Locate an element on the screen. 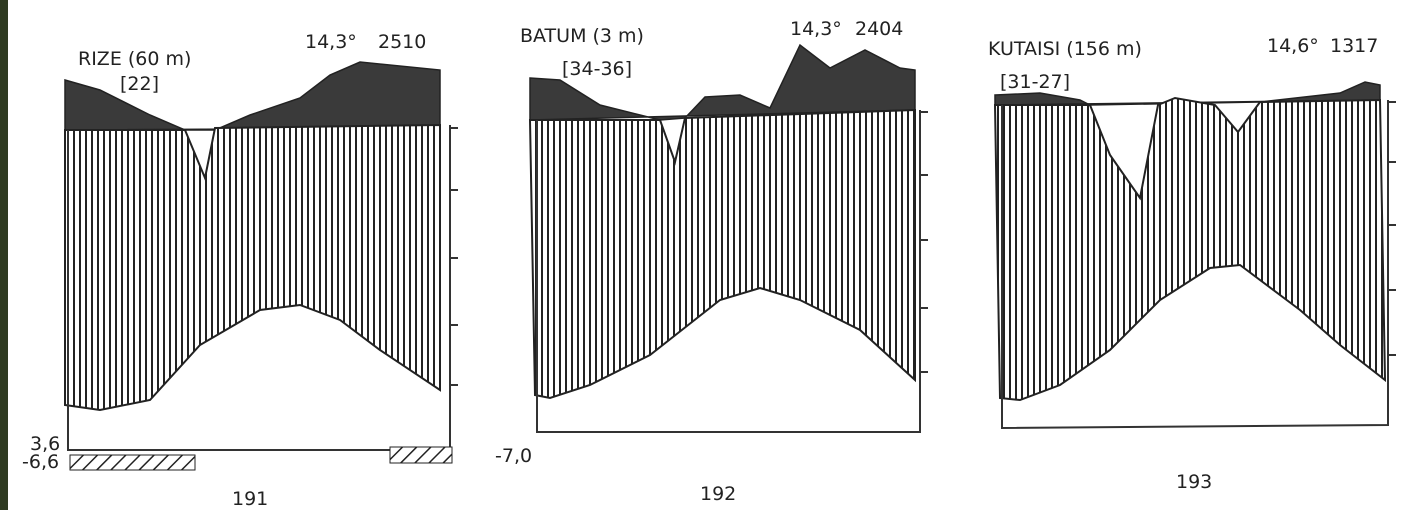 Image resolution: width=1428 pixels, height=510 pixels. station: RIZE (60 m) is located at coordinates (134, 59).